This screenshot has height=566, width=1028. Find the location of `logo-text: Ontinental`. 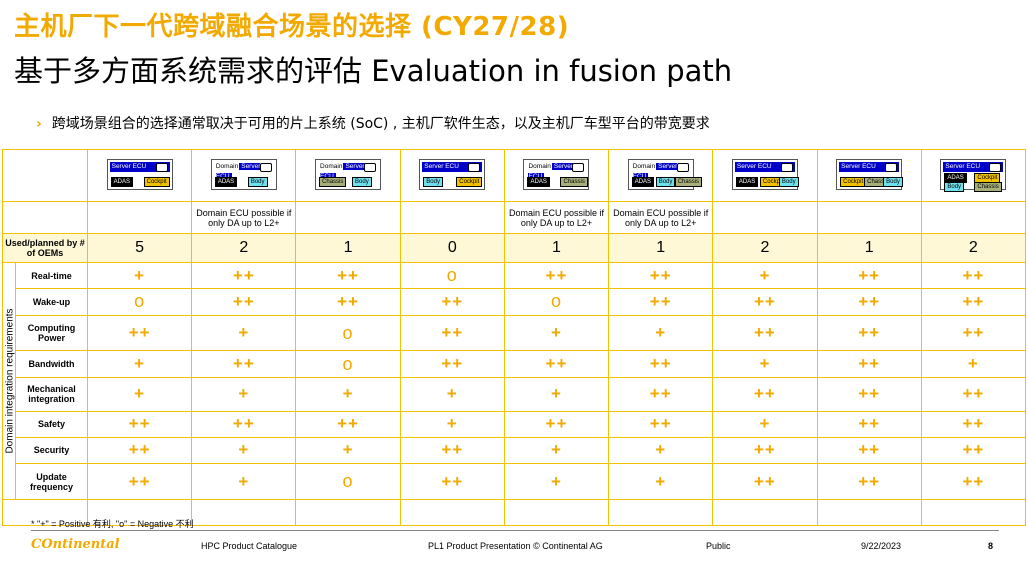

logo-text: Ontinental is located at coordinates (80, 544).